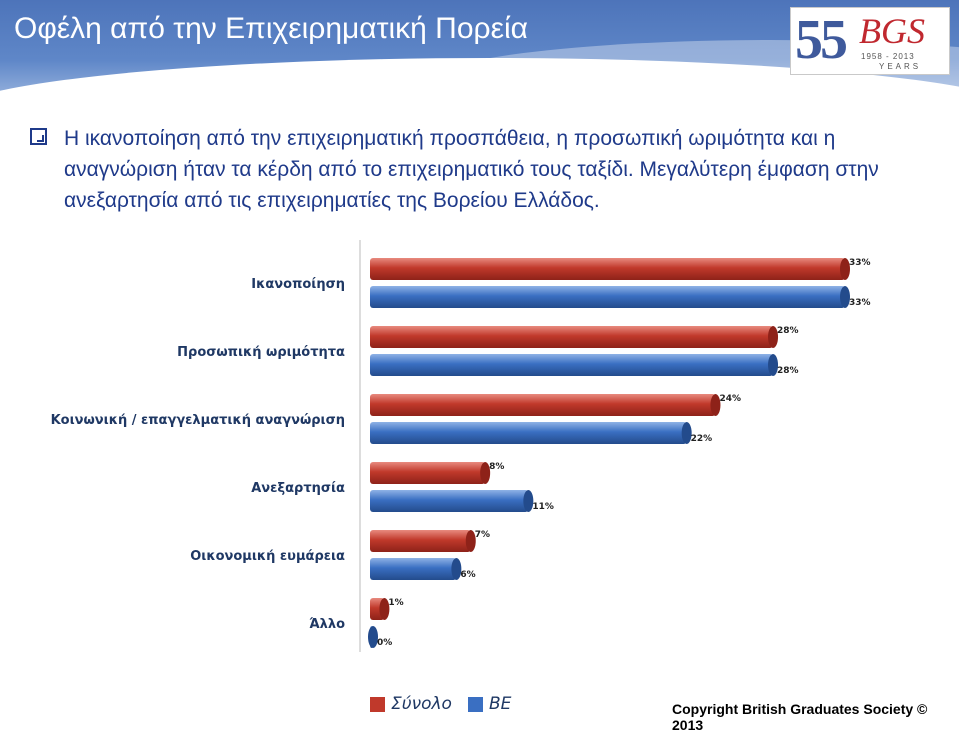  What do you see at coordinates (496, 467) in the screenshot?
I see `value-label: 8%` at bounding box center [496, 467].